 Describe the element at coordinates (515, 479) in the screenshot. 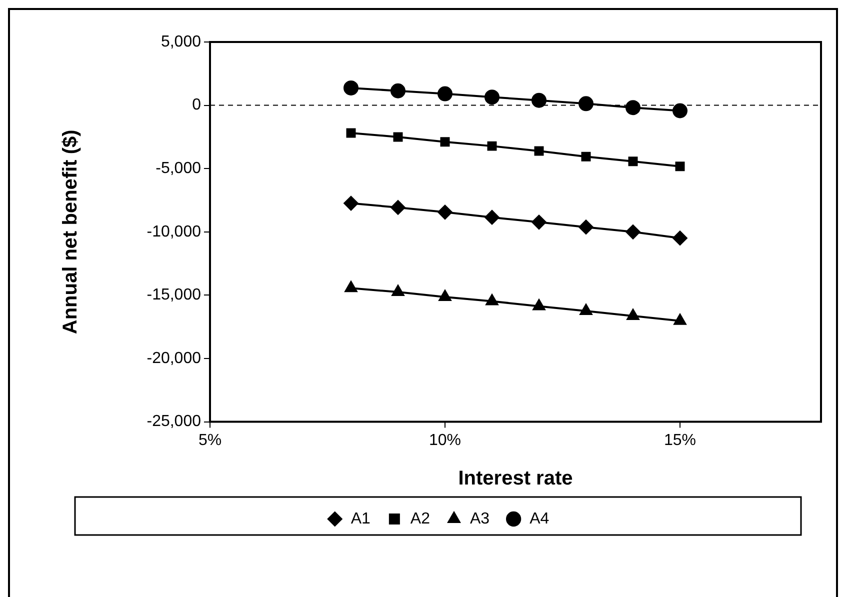

I see `x-axis-title: Interest rate` at that location.